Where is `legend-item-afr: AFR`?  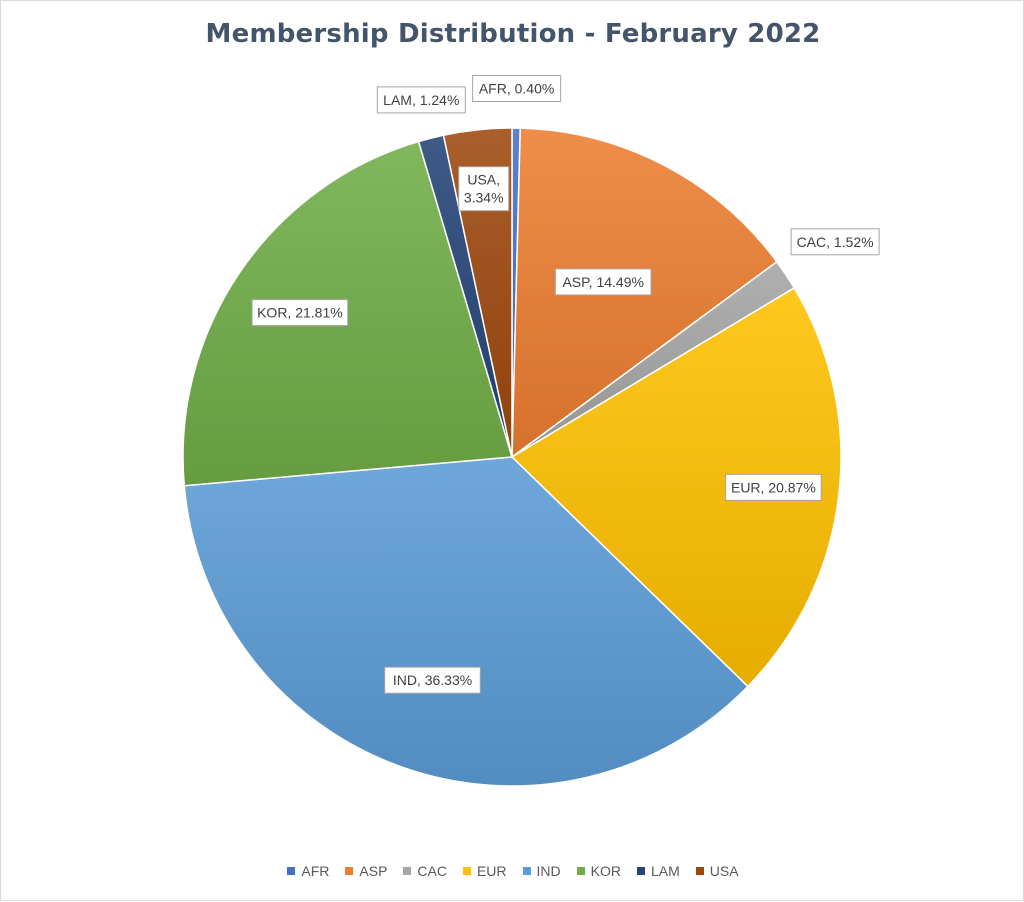
legend-item-afr: AFR is located at coordinates (308, 871).